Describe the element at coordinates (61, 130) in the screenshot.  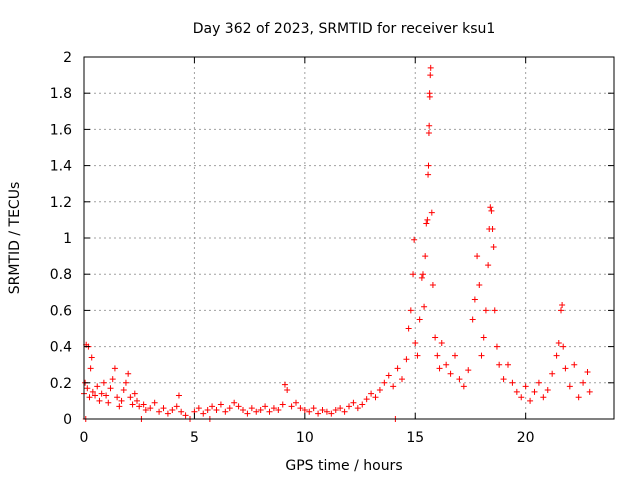
I see `y-tick-label: 1.6` at that location.